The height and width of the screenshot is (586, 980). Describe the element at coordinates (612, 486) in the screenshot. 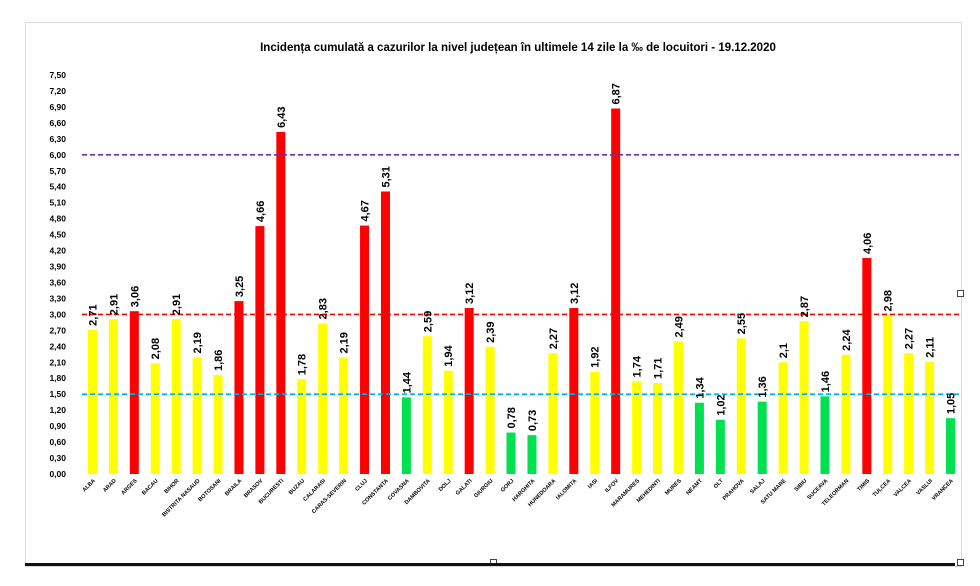

I see `x-tick-label: ILFOV` at that location.